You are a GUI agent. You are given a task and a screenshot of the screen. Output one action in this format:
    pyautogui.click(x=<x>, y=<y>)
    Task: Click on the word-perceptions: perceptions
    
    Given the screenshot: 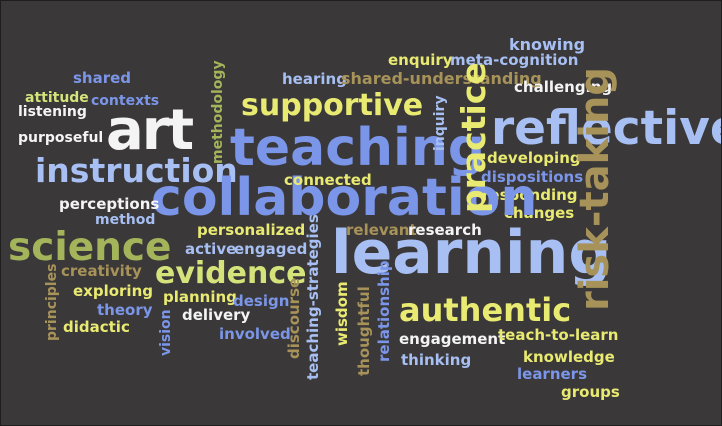 What is the action you would take?
    pyautogui.click(x=109, y=204)
    